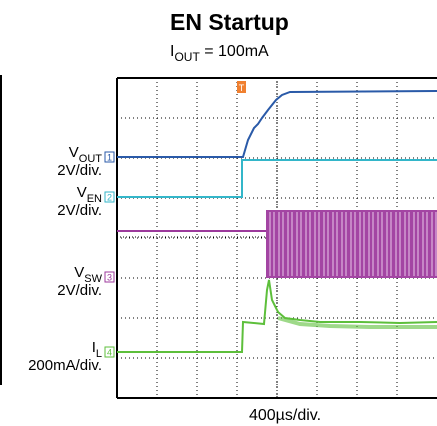 The width and height of the screenshot is (437, 426). Describe the element at coordinates (99, 354) in the screenshot. I see `subscript: L` at that location.